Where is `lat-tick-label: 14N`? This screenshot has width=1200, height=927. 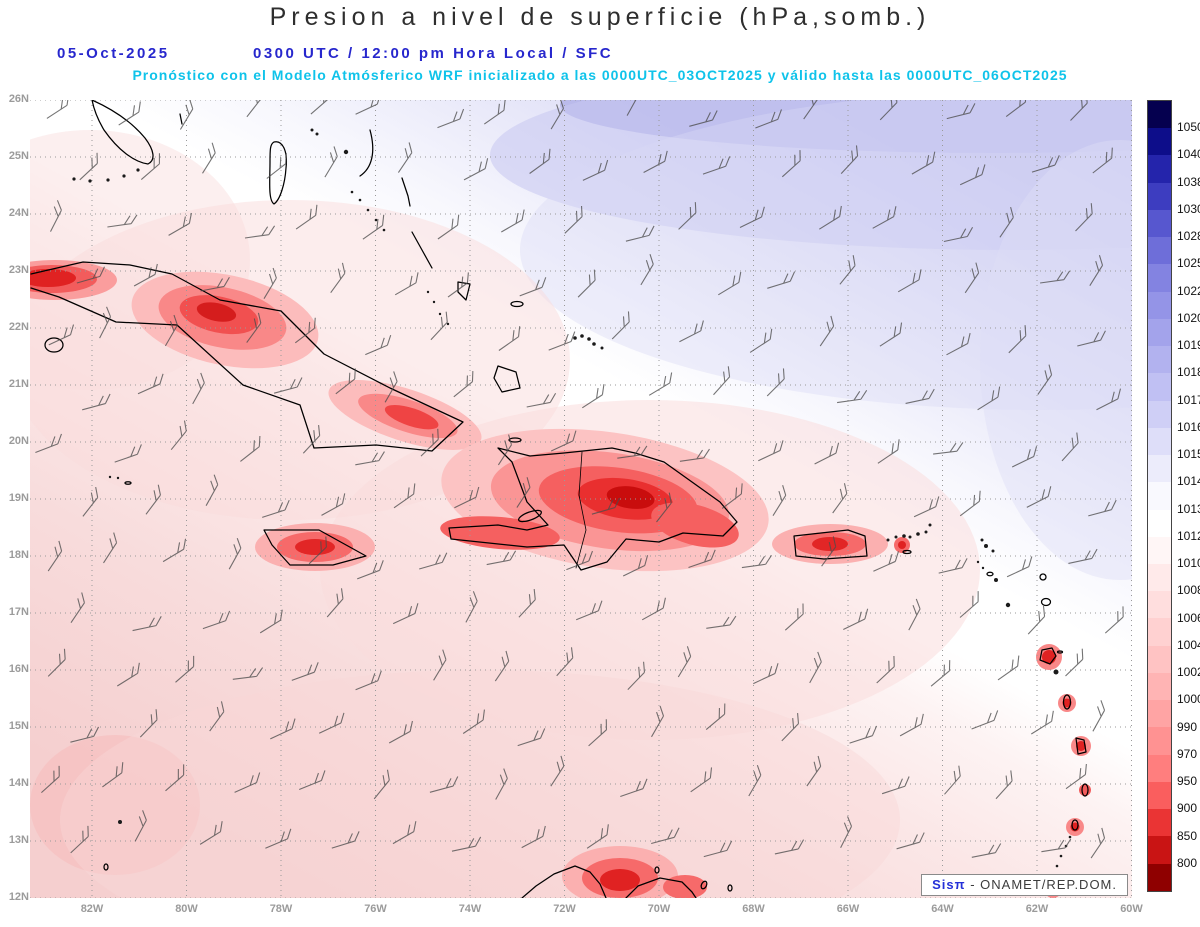 lat-tick-label: 14N is located at coordinates (18, 783).